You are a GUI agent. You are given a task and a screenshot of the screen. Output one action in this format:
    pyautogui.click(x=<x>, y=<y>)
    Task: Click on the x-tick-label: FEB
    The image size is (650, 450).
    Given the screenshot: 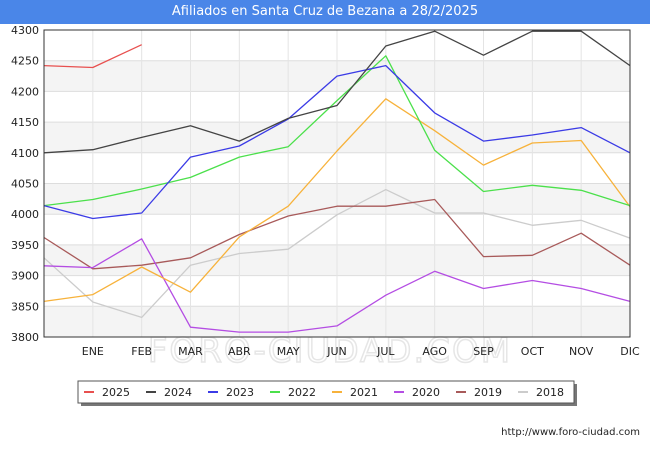 What is the action you would take?
    pyautogui.click(x=141, y=351)
    